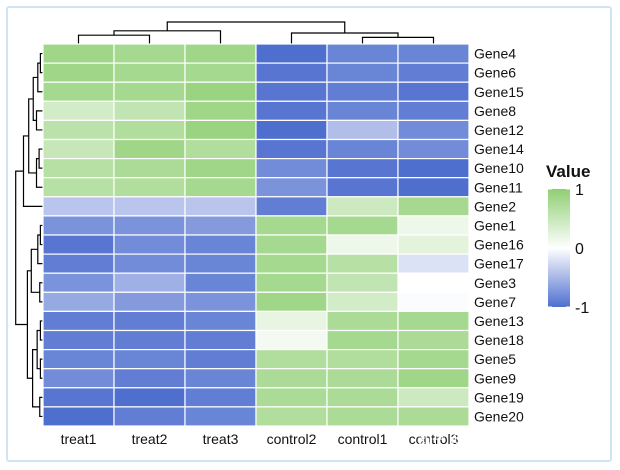 The height and width of the screenshot is (470, 620). I want to click on row-label: Gene8, so click(495, 111).